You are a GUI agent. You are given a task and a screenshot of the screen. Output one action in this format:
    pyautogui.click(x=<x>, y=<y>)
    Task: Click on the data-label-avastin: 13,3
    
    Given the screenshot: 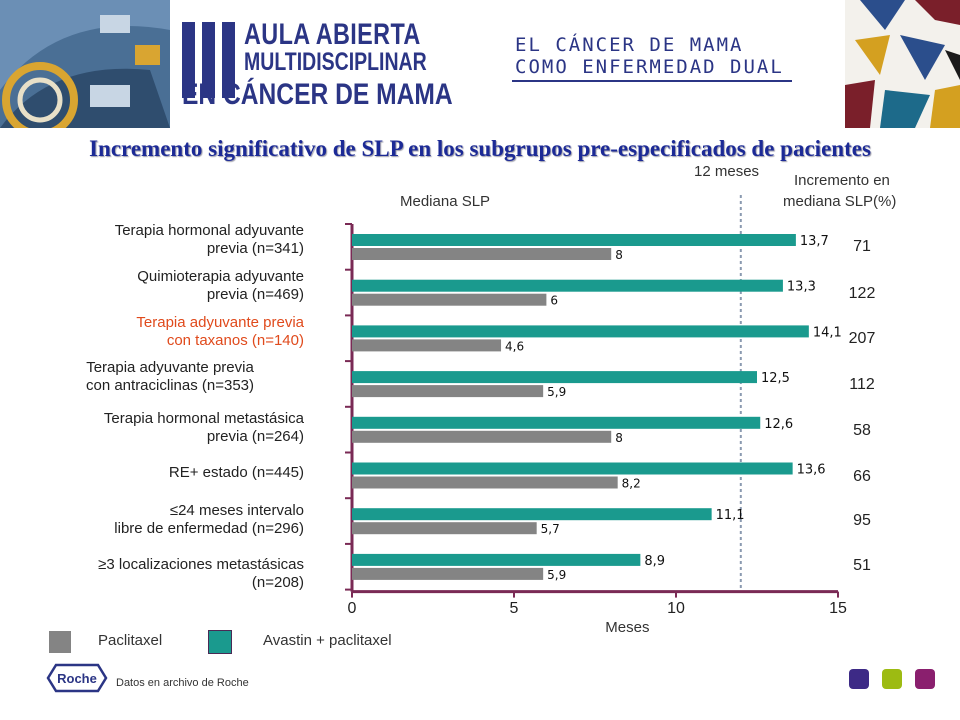 What is the action you would take?
    pyautogui.click(x=801, y=287)
    